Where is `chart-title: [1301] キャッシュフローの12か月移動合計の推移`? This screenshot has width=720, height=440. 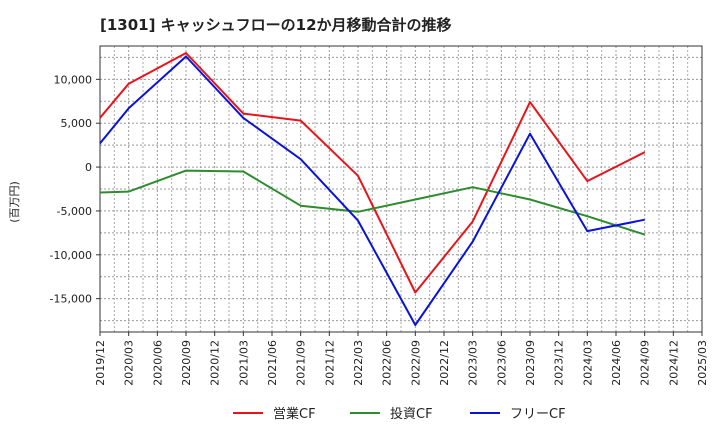 chart-title: [1301] キャッシュフローの12か月移動合計の推移 is located at coordinates (276, 25).